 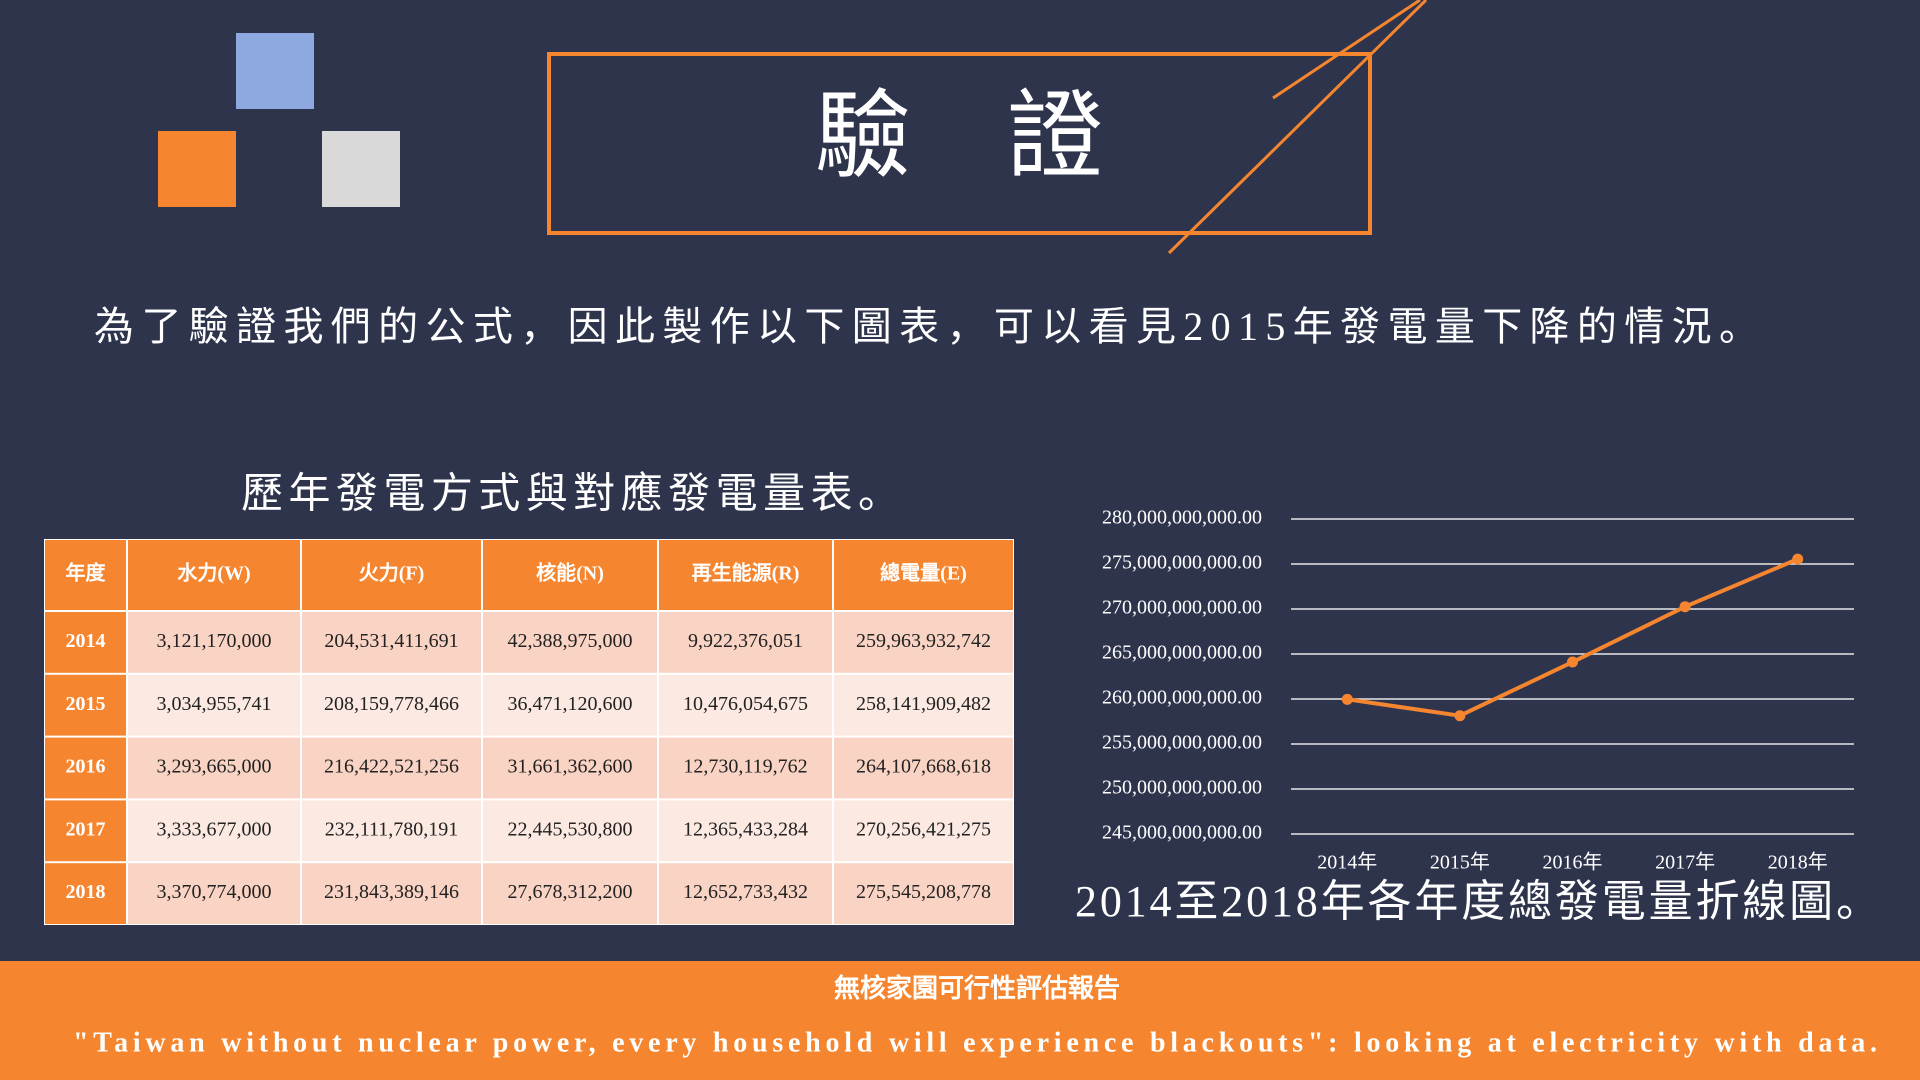 I want to click on cell-value: 27,678,312,200, so click(x=570, y=892).